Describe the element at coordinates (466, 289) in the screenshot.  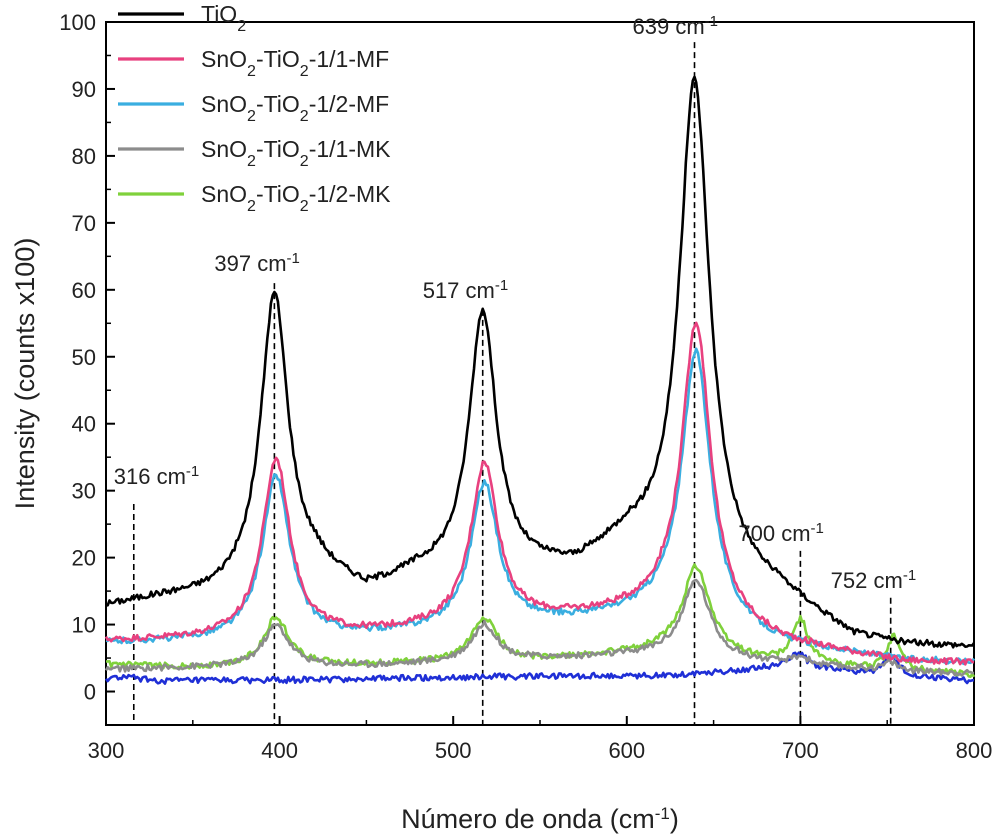
I see `annotation-label-517: 517 cm-1` at that location.